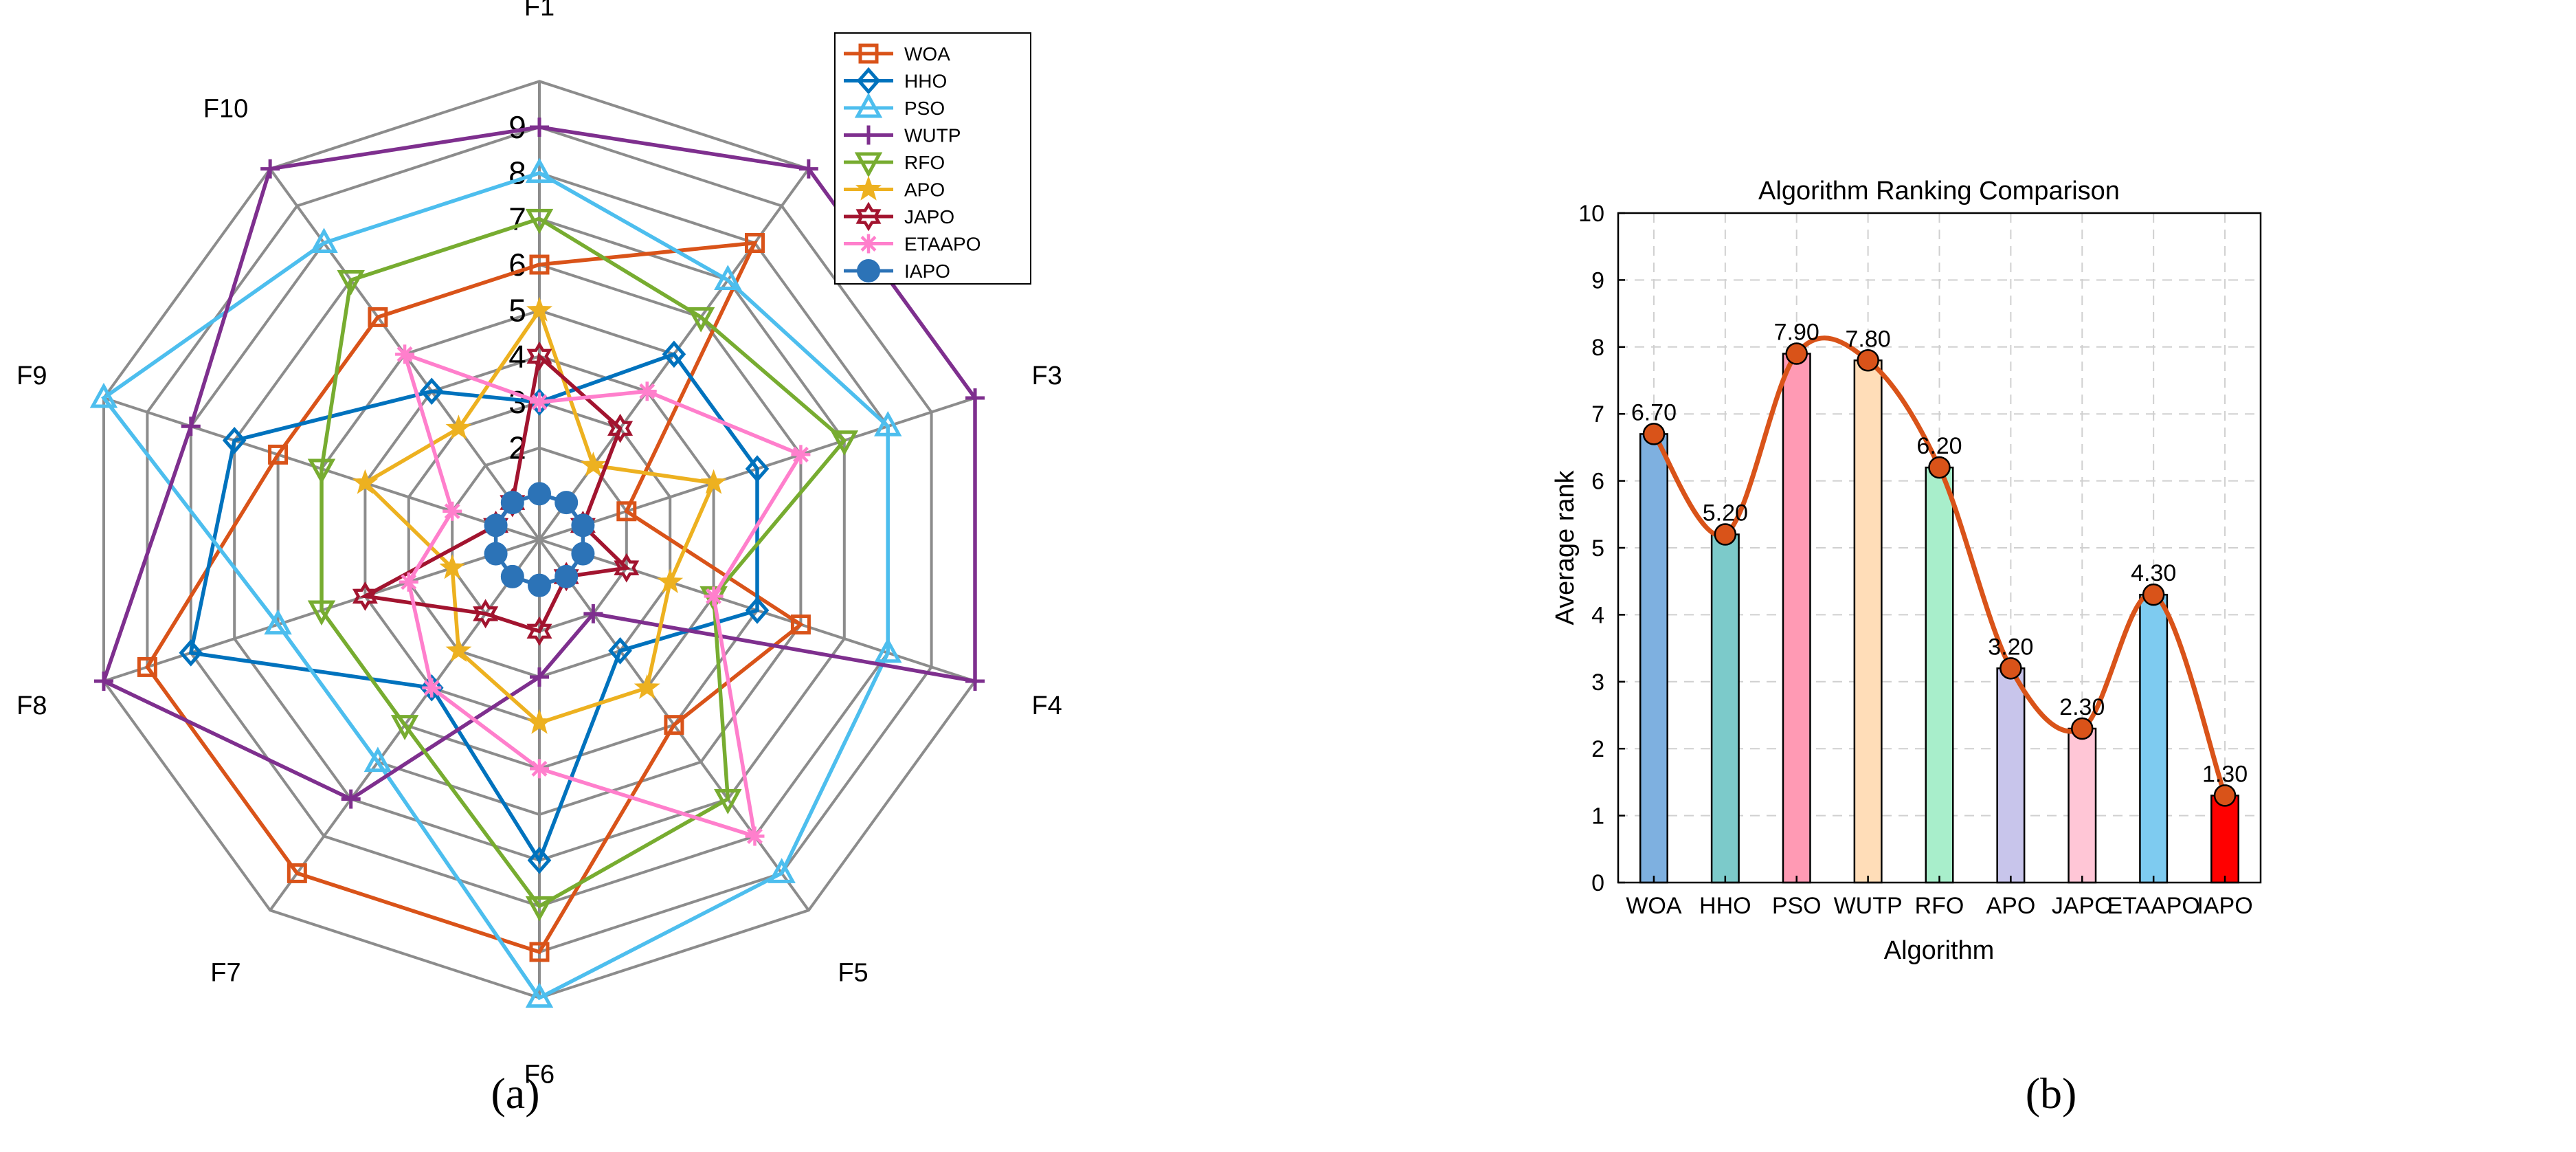 This screenshot has width=2576, height=1152. Describe the element at coordinates (2011, 906) in the screenshot. I see `x-tick-label: APO` at that location.